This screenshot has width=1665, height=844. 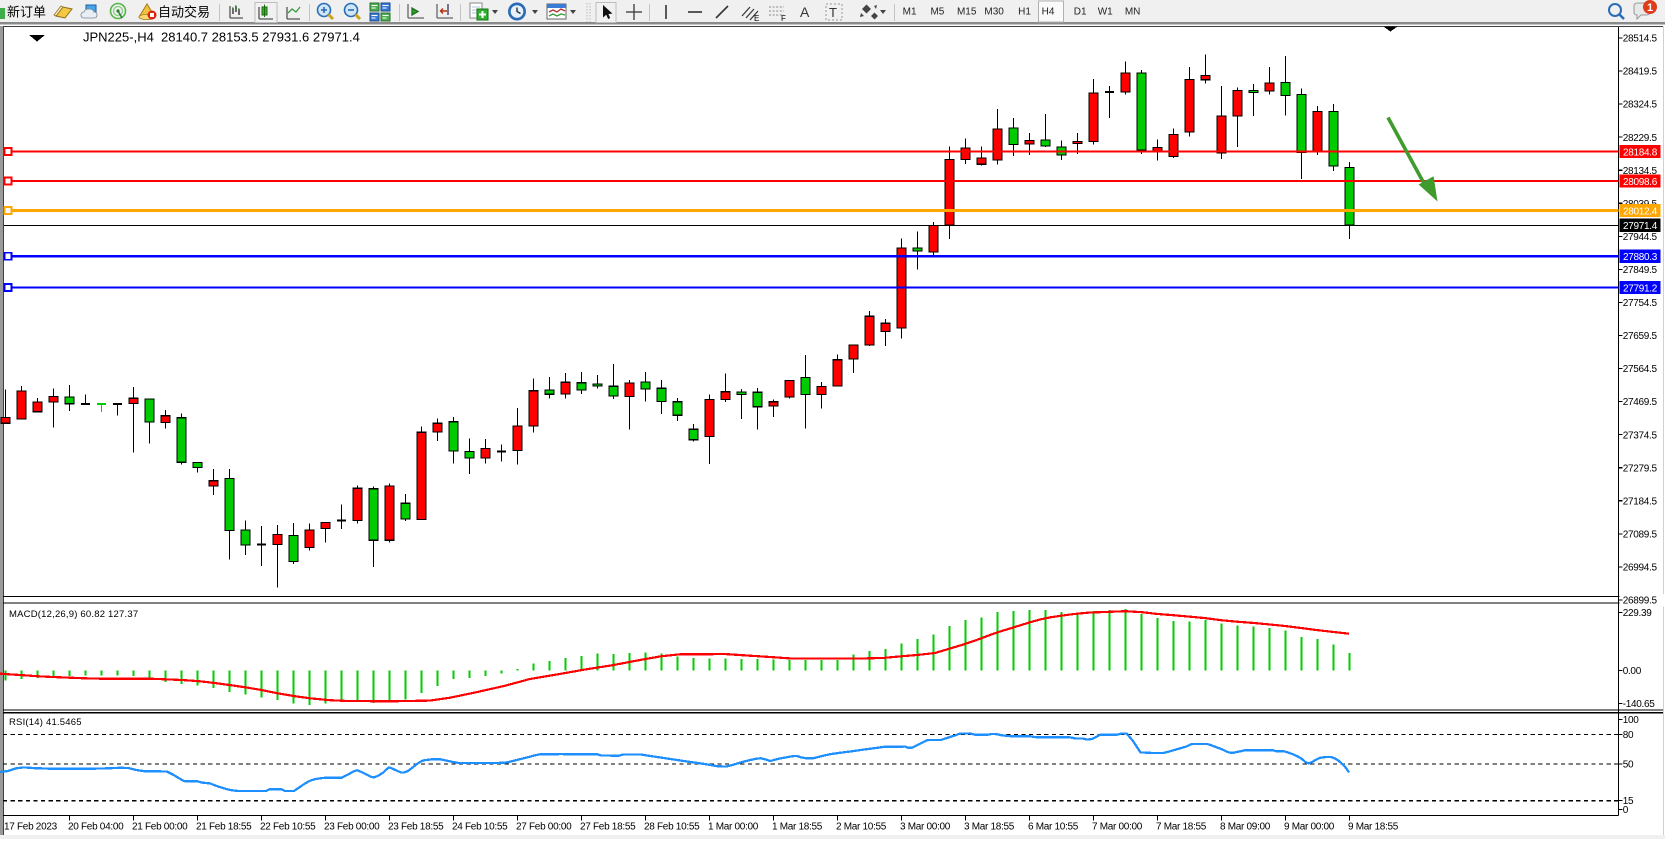 What do you see at coordinates (1640, 369) in the screenshot?
I see `svg-text: 27564.5` at bounding box center [1640, 369].